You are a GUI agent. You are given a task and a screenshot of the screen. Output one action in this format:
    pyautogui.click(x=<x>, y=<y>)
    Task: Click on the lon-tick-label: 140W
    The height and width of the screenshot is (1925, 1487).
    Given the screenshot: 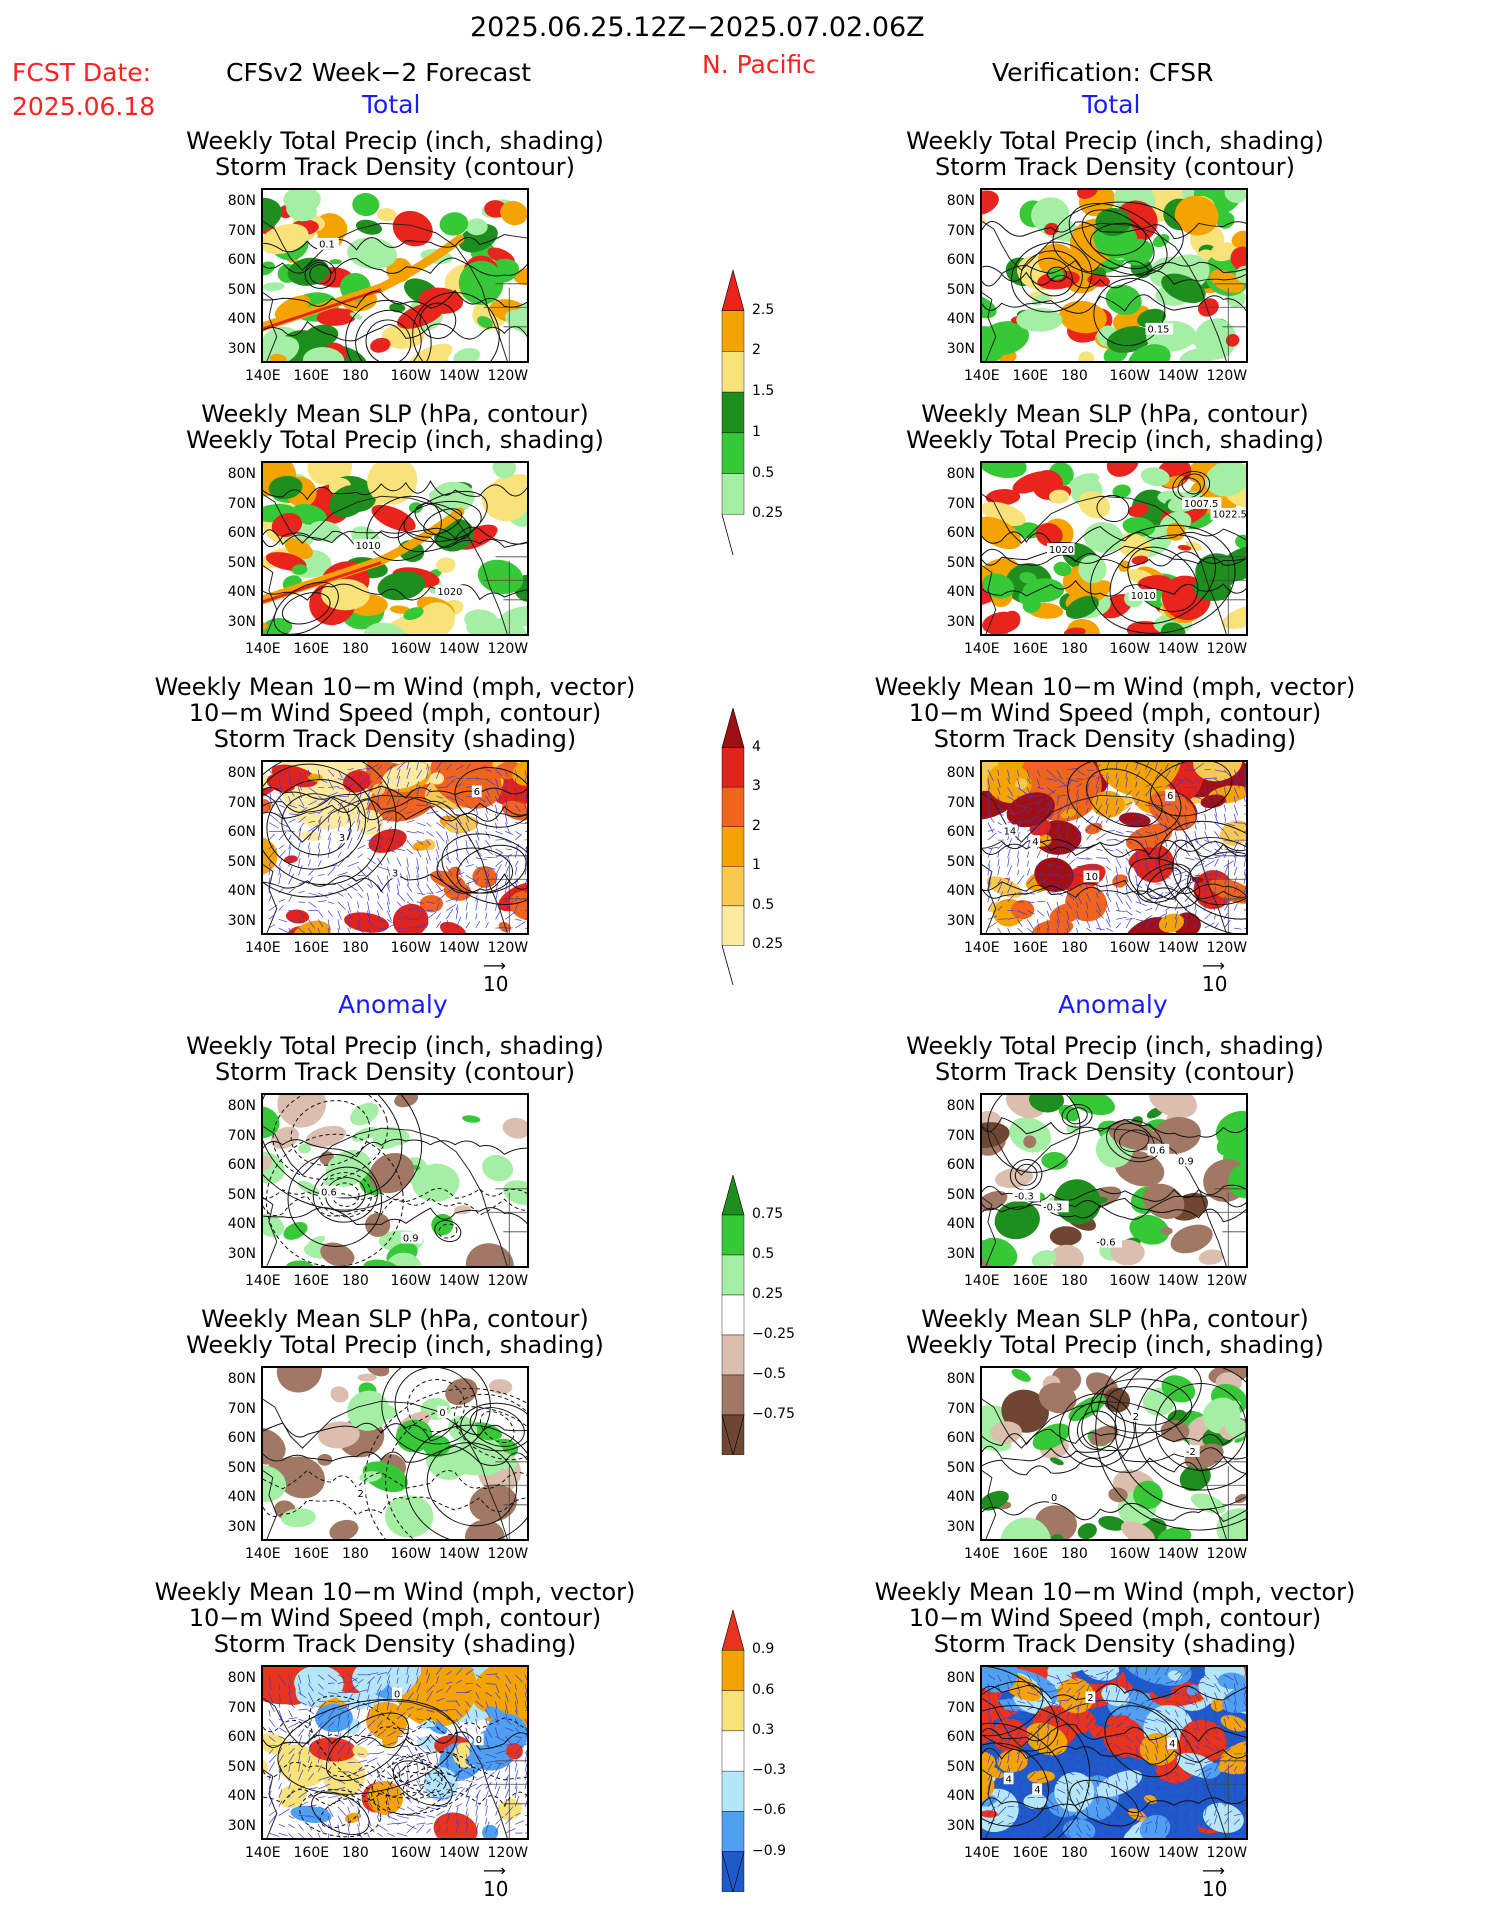 What is the action you would take?
    pyautogui.click(x=459, y=1281)
    